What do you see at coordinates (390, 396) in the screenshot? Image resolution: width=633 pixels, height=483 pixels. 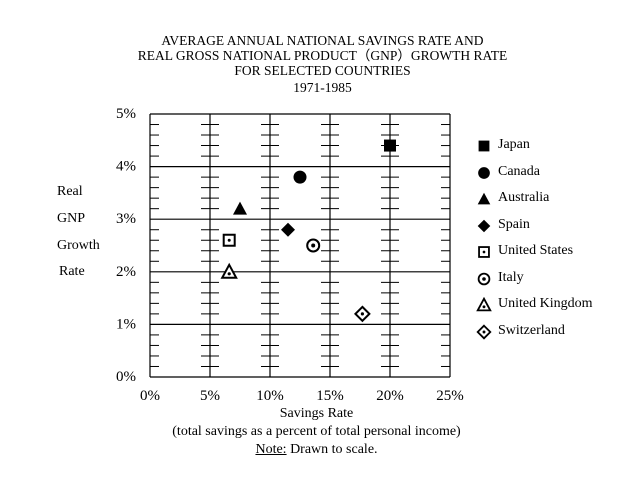 I see `x-tick-label: 20%` at bounding box center [390, 396].